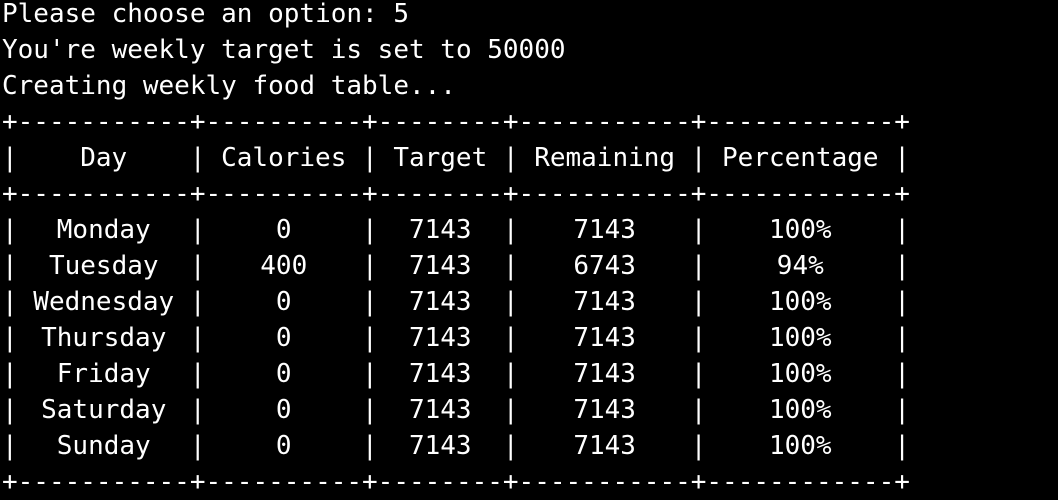 The height and width of the screenshot is (500, 1058). I want to click on table-row: | Thursday | 0 | 7143 | 7143 | 100% |, so click(530, 338).